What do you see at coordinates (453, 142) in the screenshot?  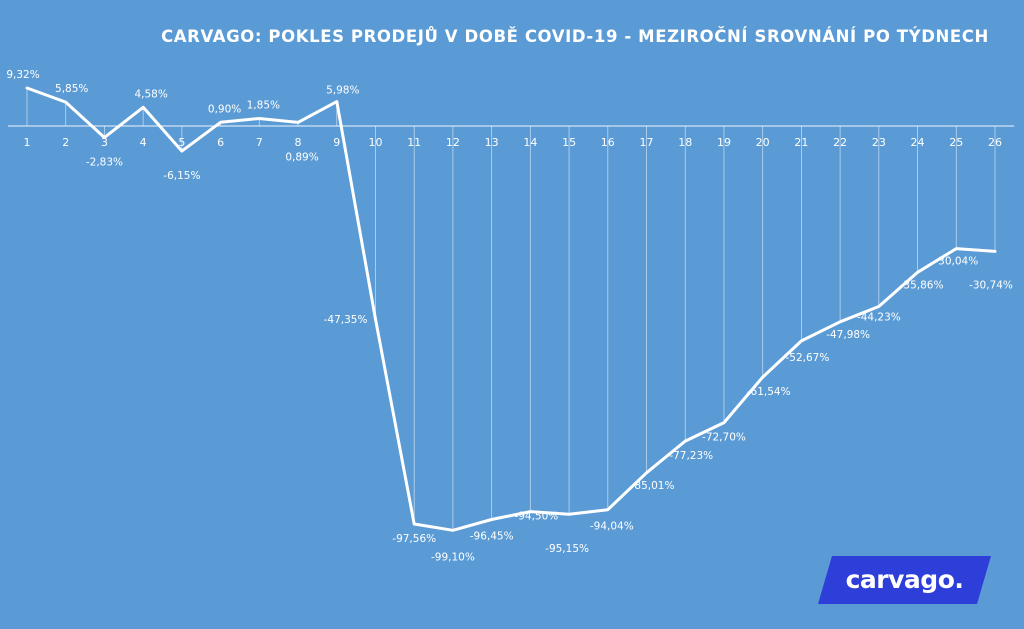 I see `x-tick-label: 12` at bounding box center [453, 142].